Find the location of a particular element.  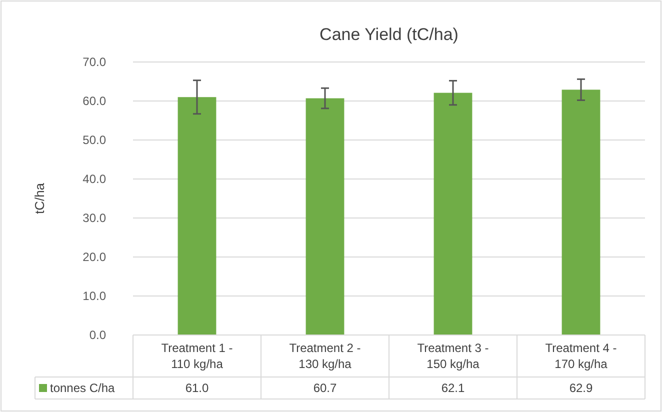

data-label: 61.0 is located at coordinates (197, 388).